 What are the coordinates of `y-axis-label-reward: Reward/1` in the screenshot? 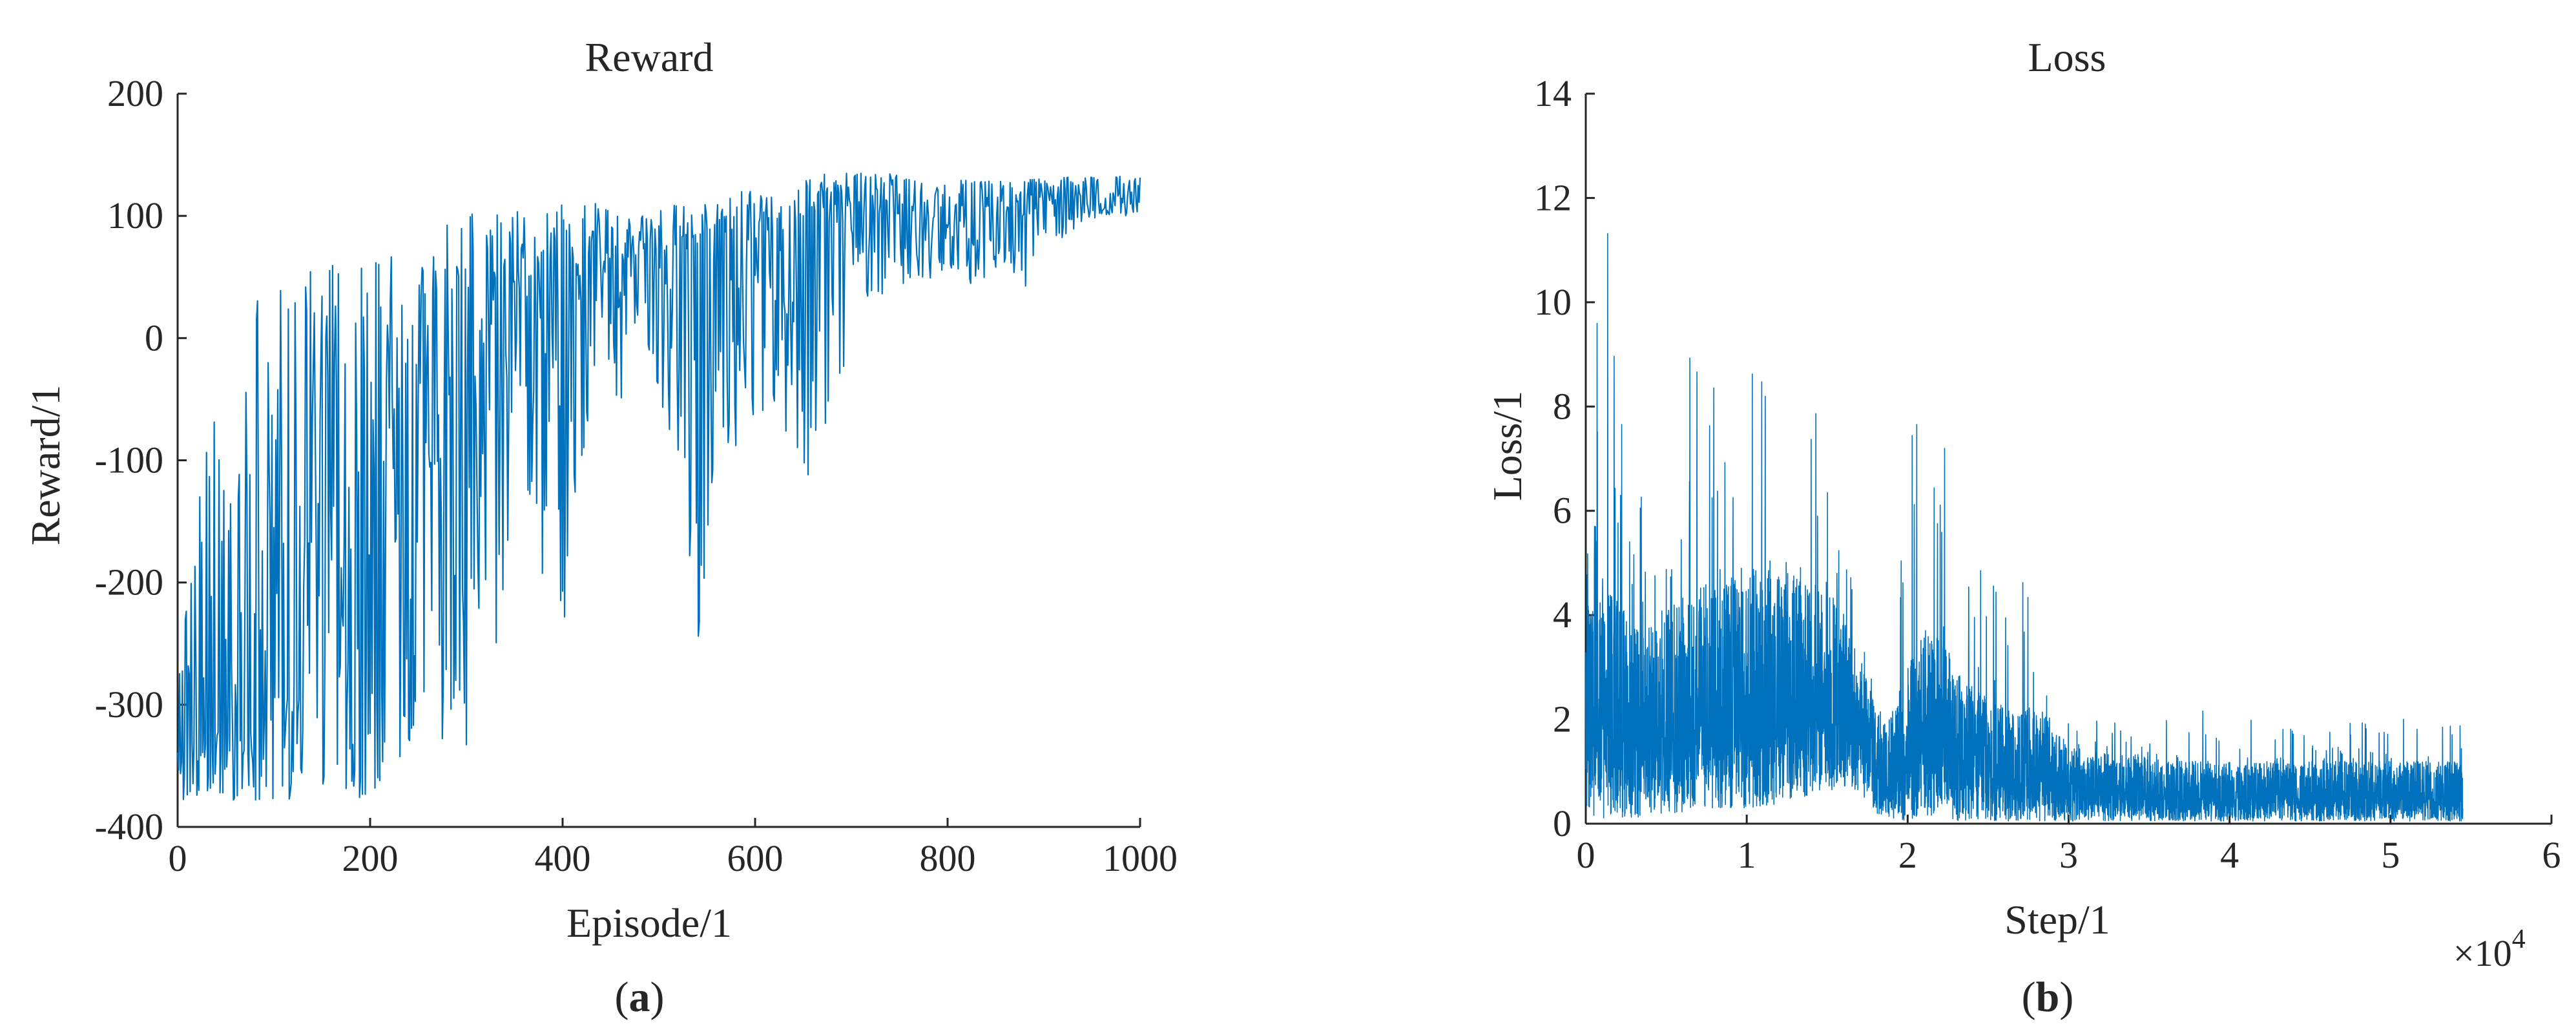 It's located at (45, 466).